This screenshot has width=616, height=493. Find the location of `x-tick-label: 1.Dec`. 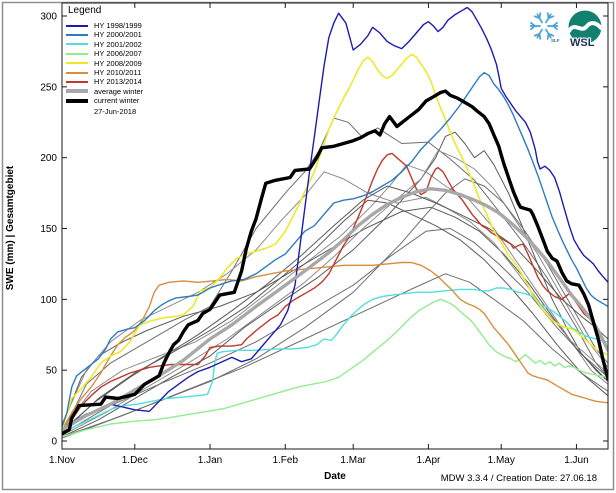

x-tick-label: 1.Dec is located at coordinates (135, 460).